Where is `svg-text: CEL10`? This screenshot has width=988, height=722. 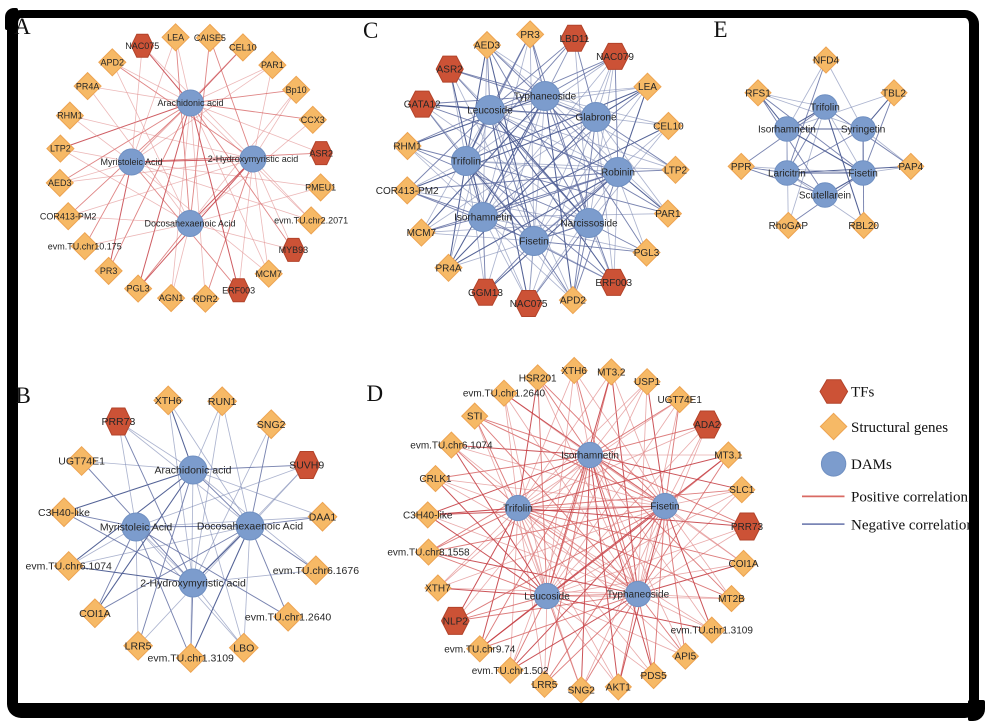
svg-text: CEL10 is located at coordinates (243, 48).